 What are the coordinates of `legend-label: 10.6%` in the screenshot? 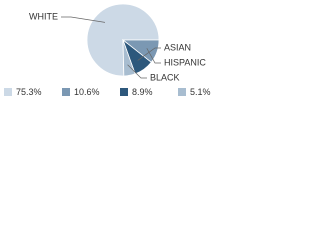 It's located at (87, 92).